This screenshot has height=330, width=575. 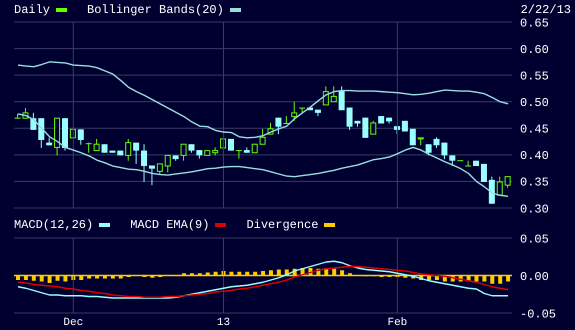 What do you see at coordinates (545, 10) in the screenshot?
I see `text: 2/22/13` at bounding box center [545, 10].